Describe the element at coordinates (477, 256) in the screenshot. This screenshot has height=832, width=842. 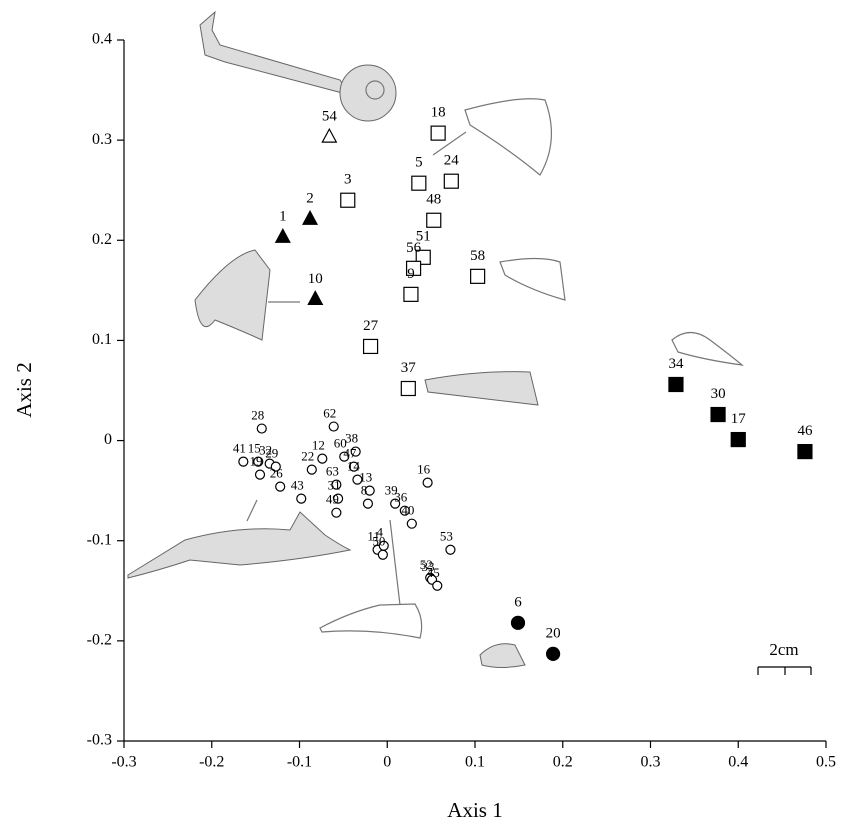
I see `point-label: 58` at that location.